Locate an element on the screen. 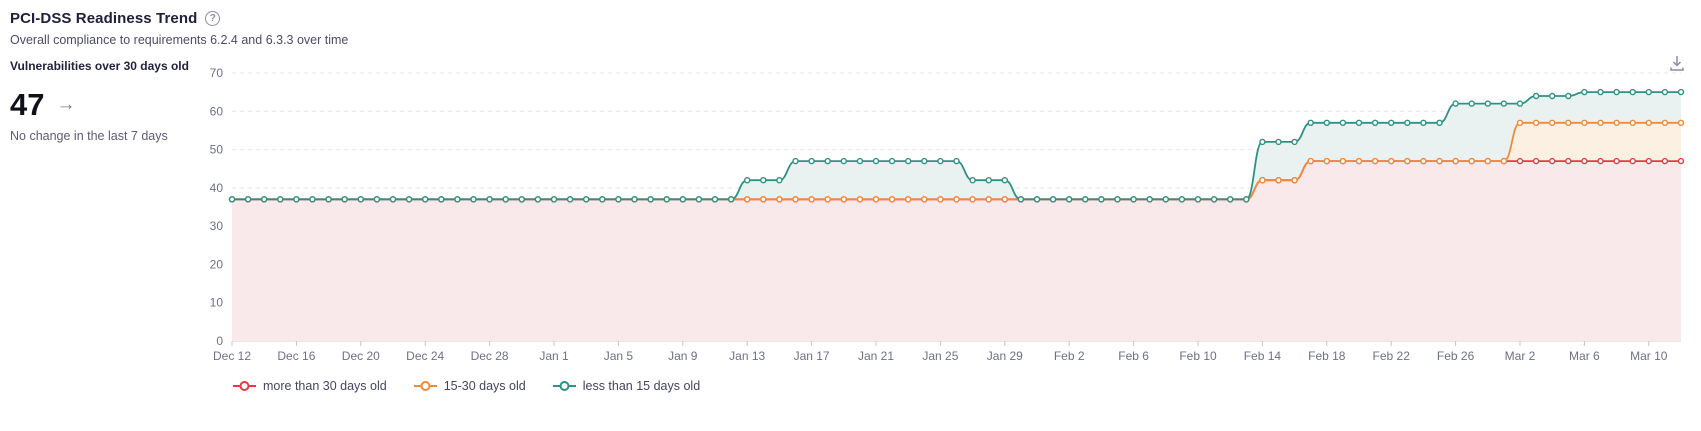 The width and height of the screenshot is (1701, 431). legend-item-15-30-days: 15-30 days old is located at coordinates (469, 386).